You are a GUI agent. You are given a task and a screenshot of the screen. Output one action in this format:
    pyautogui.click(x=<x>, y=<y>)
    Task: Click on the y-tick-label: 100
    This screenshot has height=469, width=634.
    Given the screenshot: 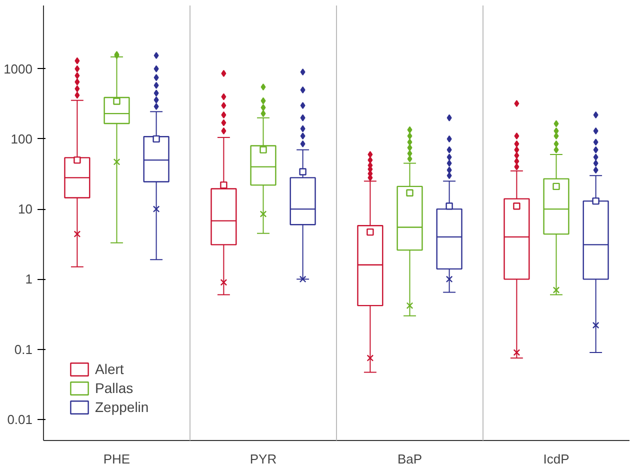 What is the action you would take?
    pyautogui.click(x=21, y=138)
    